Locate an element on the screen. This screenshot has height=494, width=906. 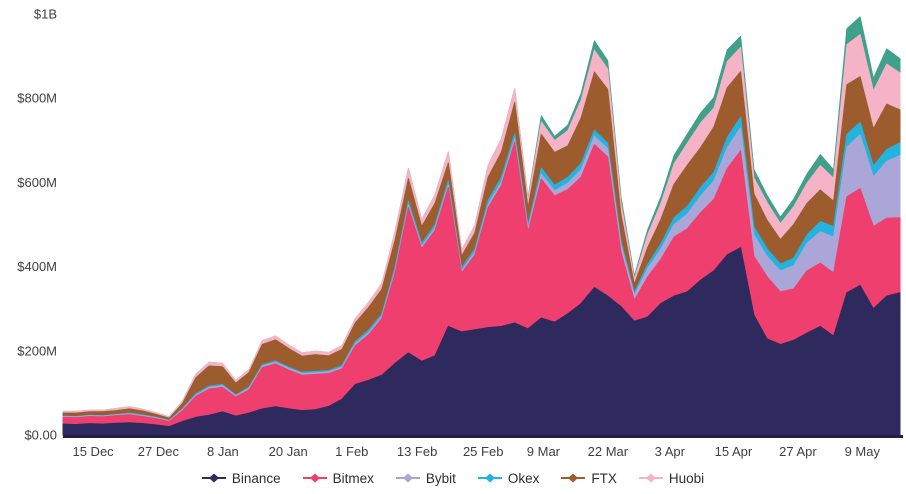
legend-marker-huobi-icon is located at coordinates (650, 478).